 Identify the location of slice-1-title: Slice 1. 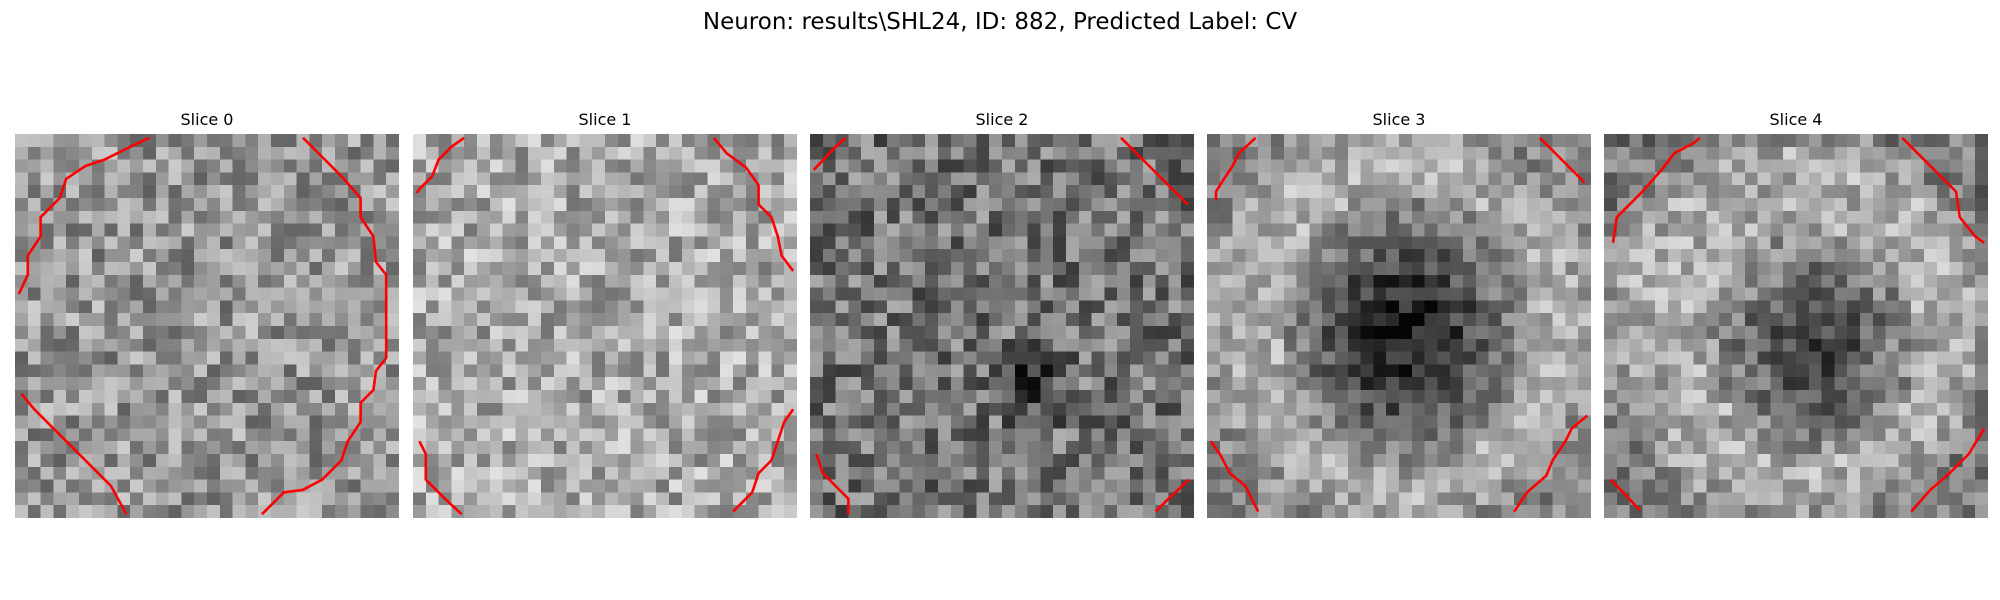
(605, 119).